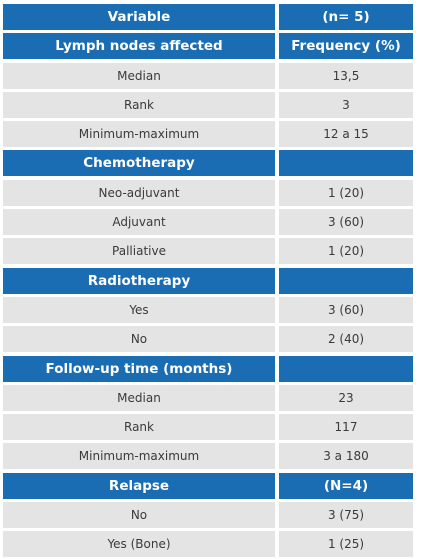  Describe the element at coordinates (346, 104) in the screenshot. I see `row-value: 3` at that location.